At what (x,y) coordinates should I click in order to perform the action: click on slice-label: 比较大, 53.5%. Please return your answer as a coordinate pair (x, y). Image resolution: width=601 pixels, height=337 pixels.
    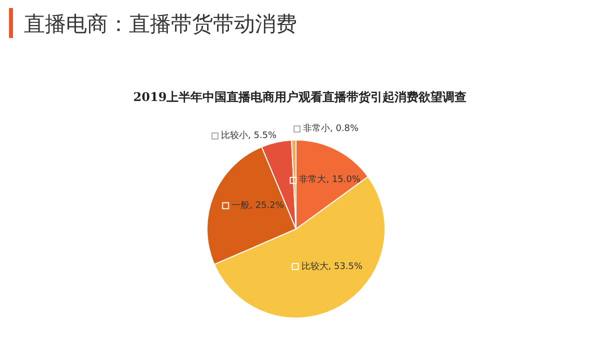
    Looking at the image, I should click on (332, 267).